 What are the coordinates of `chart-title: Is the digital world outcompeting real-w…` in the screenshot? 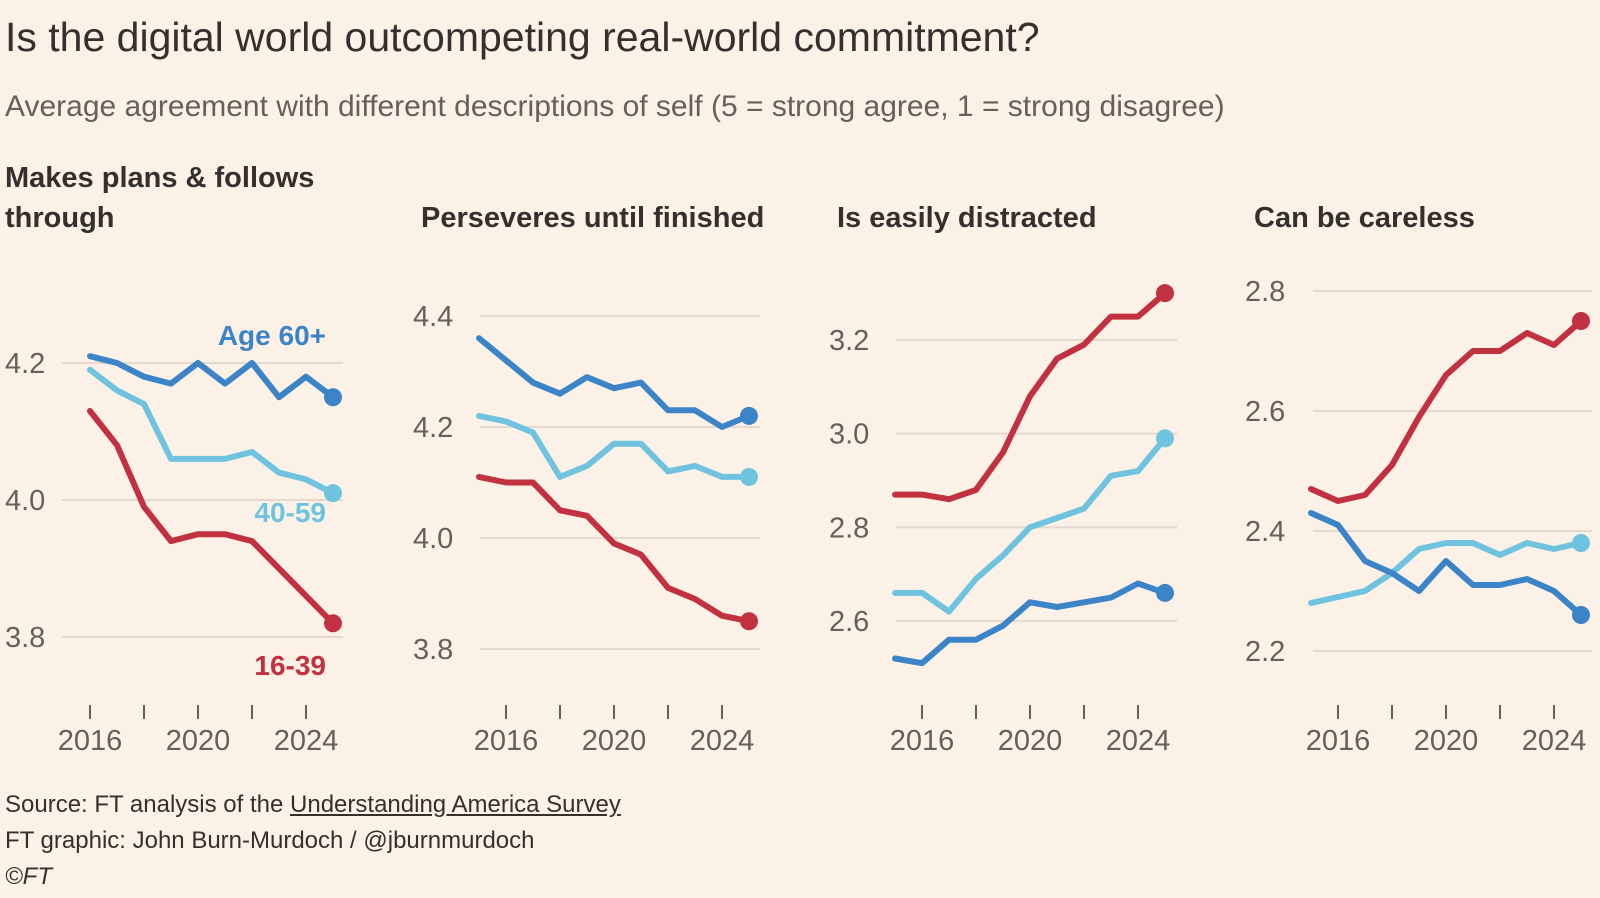 It's located at (522, 37).